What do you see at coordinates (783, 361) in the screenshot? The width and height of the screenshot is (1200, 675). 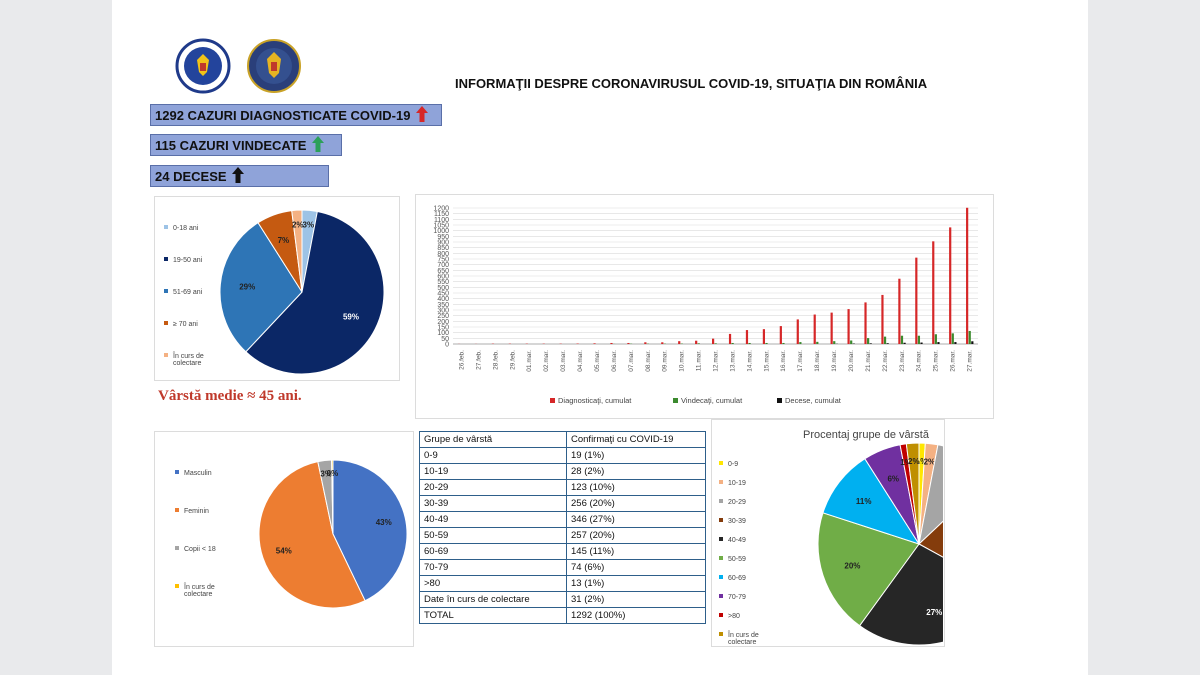 I see `x-tick-label: 16.mar.` at bounding box center [783, 361].